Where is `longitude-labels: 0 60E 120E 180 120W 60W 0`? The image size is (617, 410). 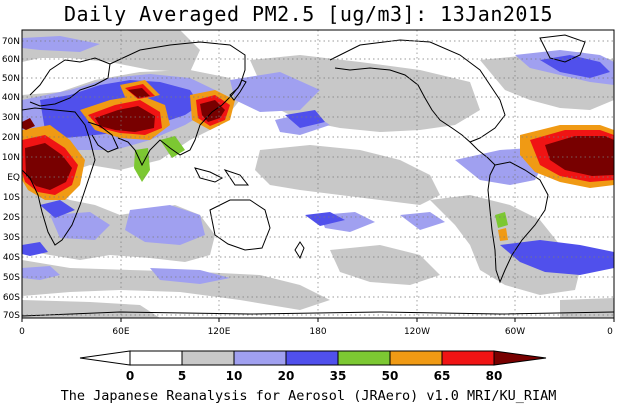
longitude-labels: 0 60E 120E 180 120W 60W 0 is located at coordinates (316, 332).